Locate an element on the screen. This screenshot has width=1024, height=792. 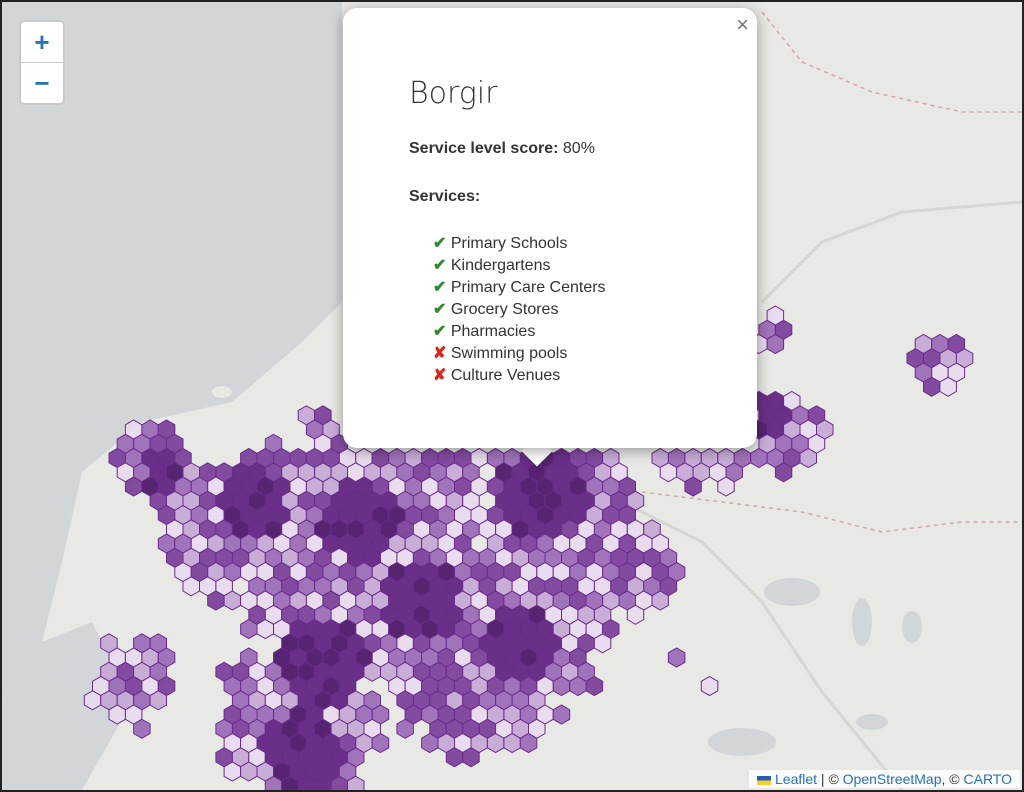
service-name: Culture Venues is located at coordinates (503, 375).